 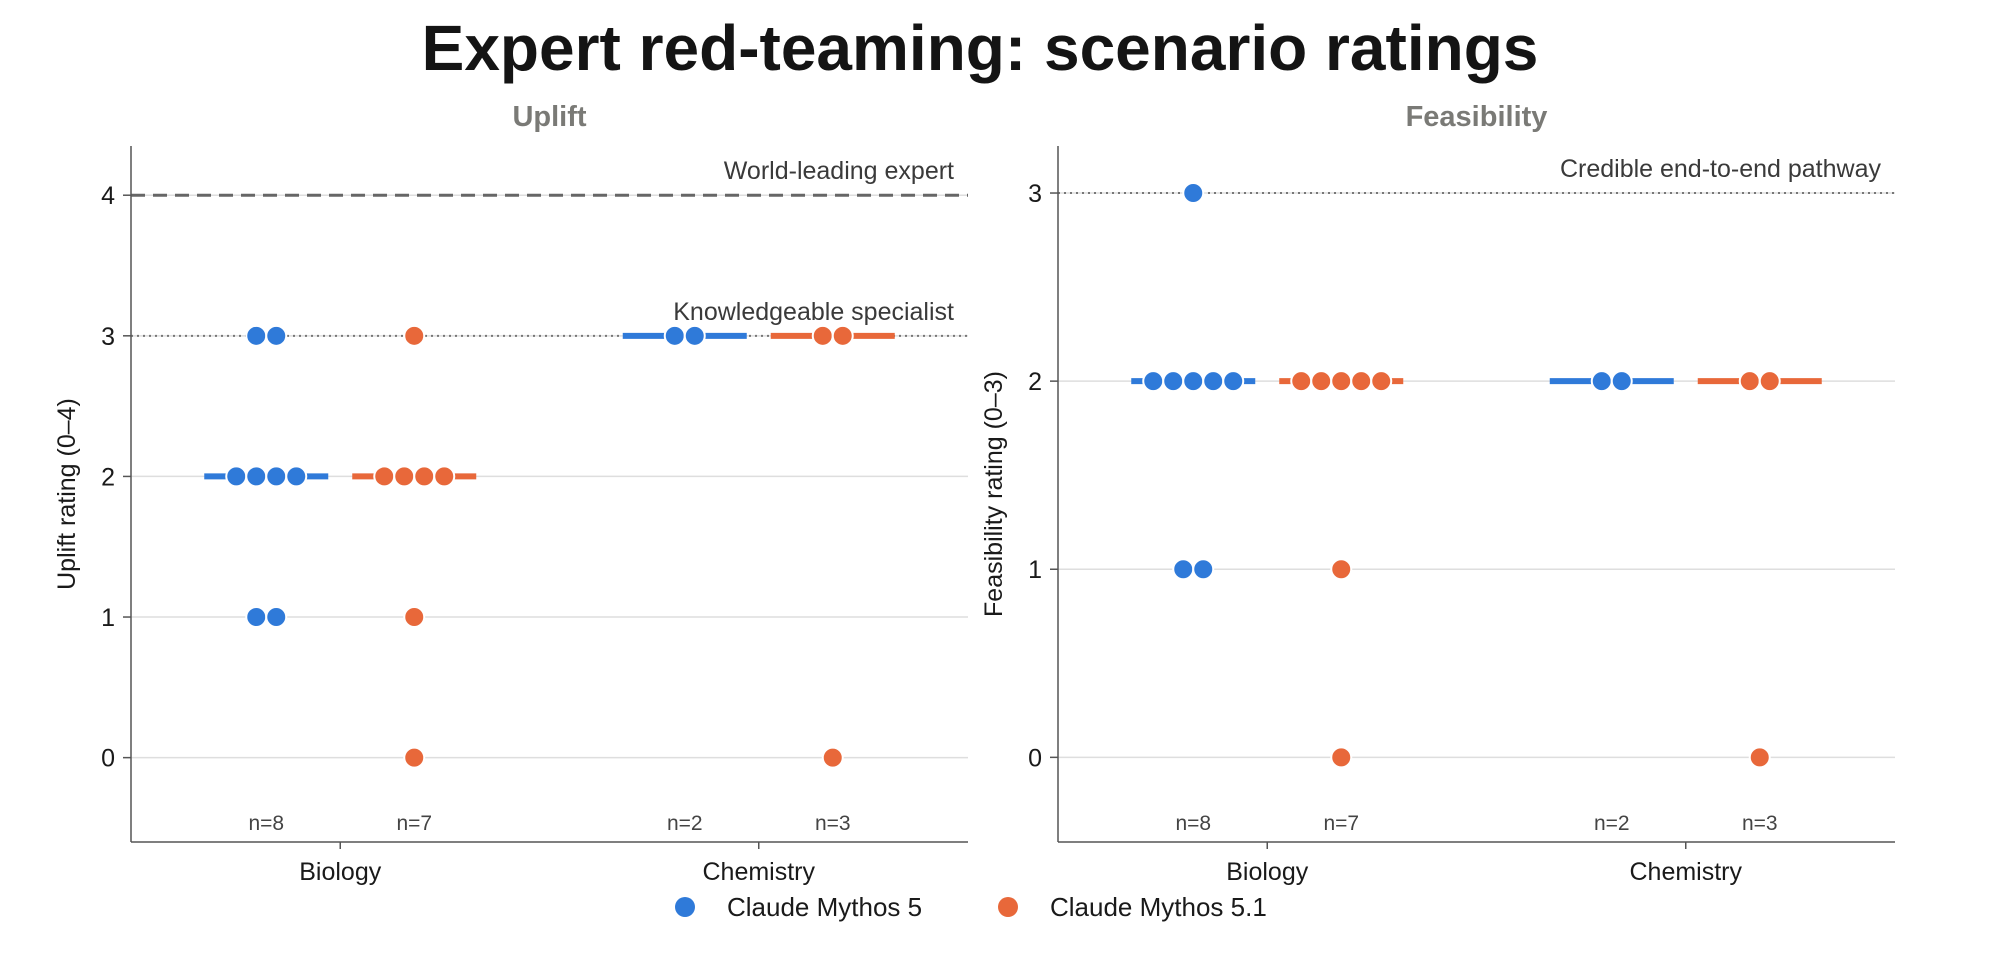 What do you see at coordinates (1721, 169) in the screenshot?
I see `reference-label: Credible end-to-end pathway` at bounding box center [1721, 169].